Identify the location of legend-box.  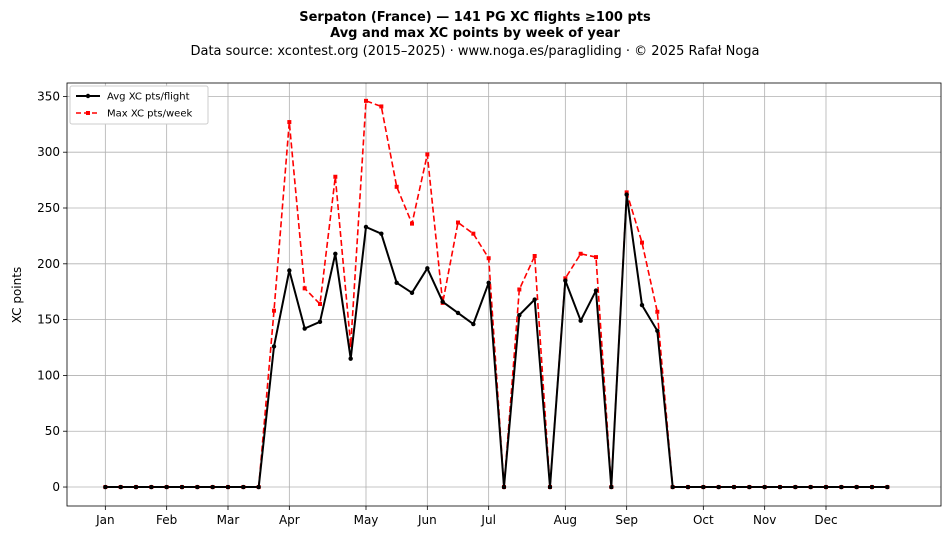
(139, 105).